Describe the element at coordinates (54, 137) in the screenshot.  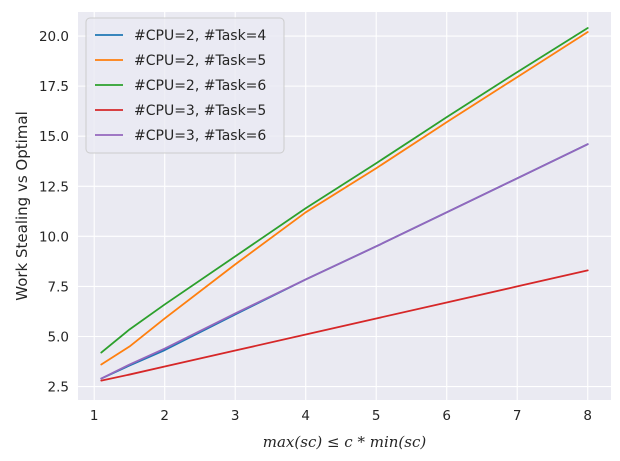
I see `y-tick-label: 15.0` at that location.